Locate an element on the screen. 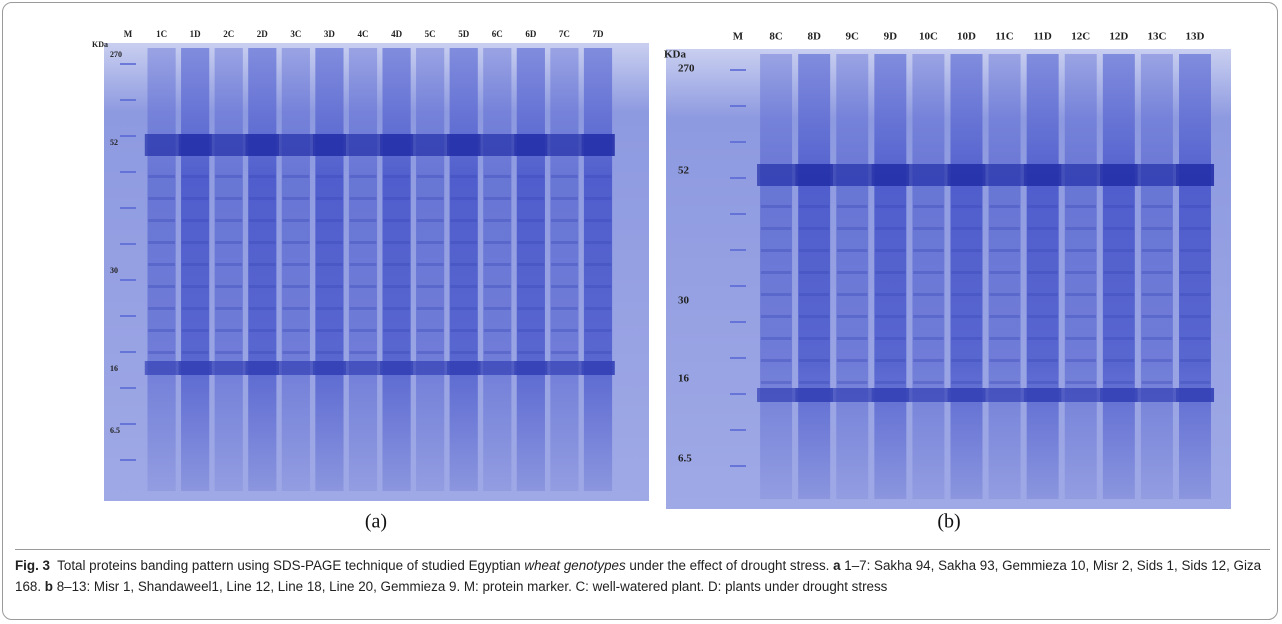 The width and height of the screenshot is (1282, 624). marker-label: 16 is located at coordinates (114, 368).